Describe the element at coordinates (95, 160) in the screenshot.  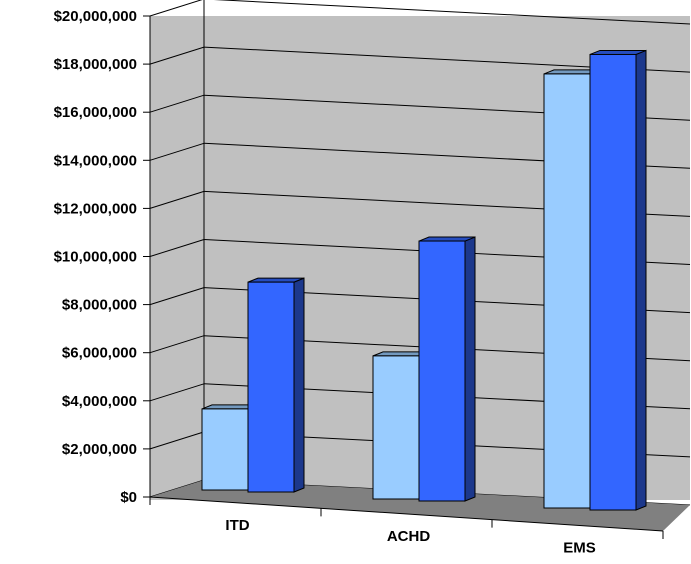
I see `y-tick-label: $14,000,000` at that location.